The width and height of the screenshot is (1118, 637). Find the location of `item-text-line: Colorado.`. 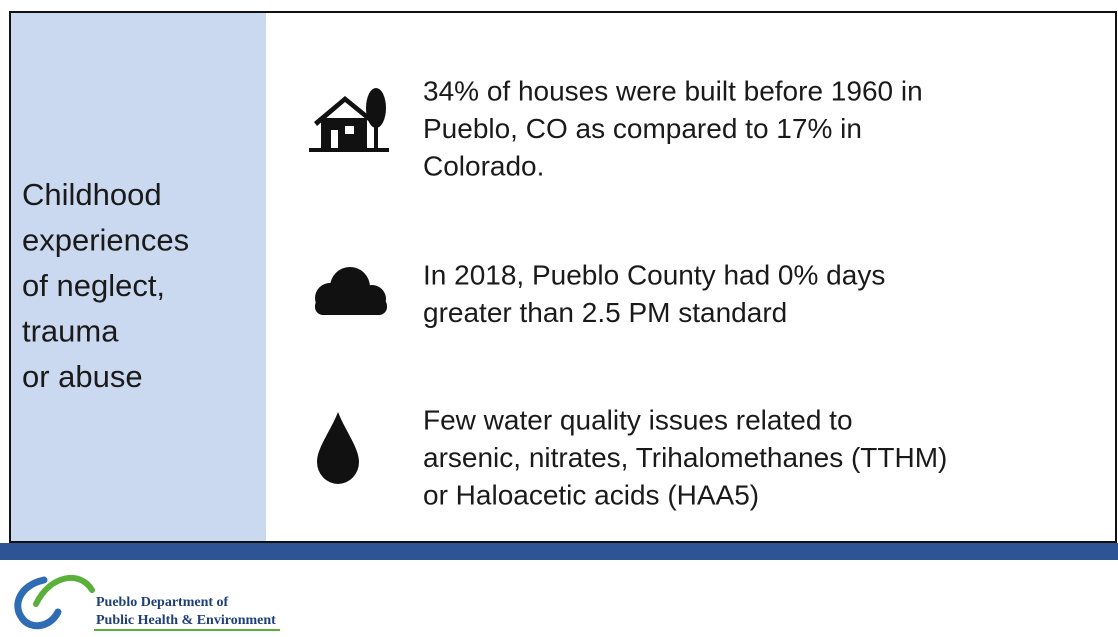

item-text-line: Colorado. is located at coordinates (483, 165).